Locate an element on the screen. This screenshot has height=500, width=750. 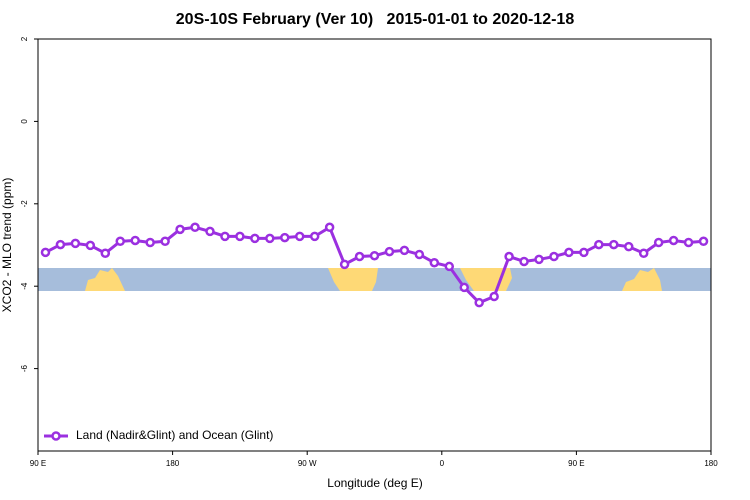
x-tick-label: 0 is located at coordinates (442, 463).